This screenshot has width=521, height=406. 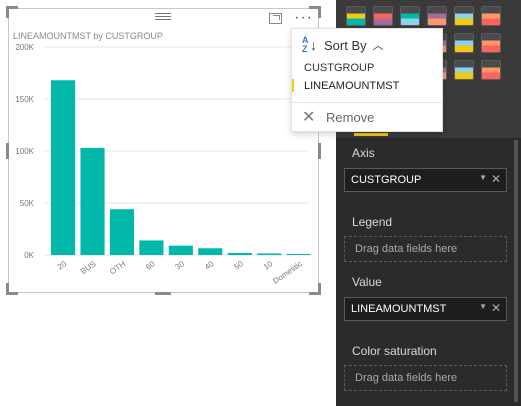 What do you see at coordinates (122, 232) in the screenshot?
I see `bar-oth` at bounding box center [122, 232].